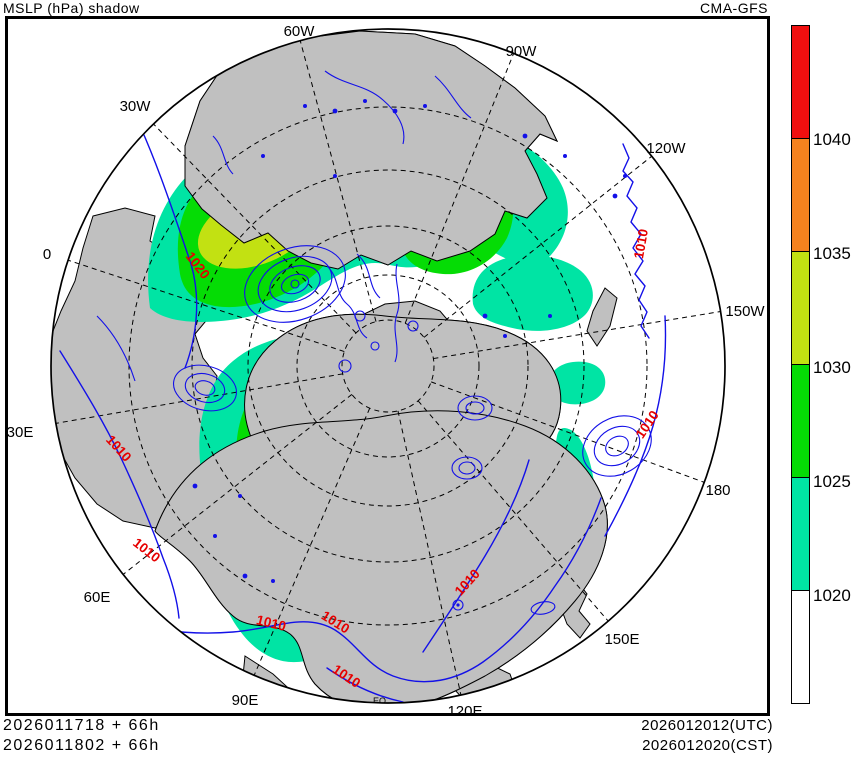 The image size is (860, 758). I want to click on meridian-label: 90E, so click(245, 700).